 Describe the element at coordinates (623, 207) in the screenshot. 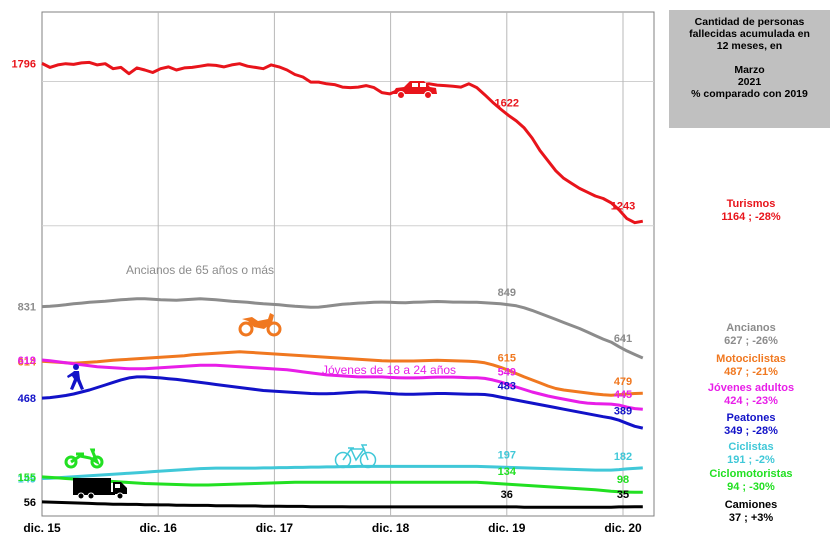

I see `point-label-turismos: 1243` at that location.